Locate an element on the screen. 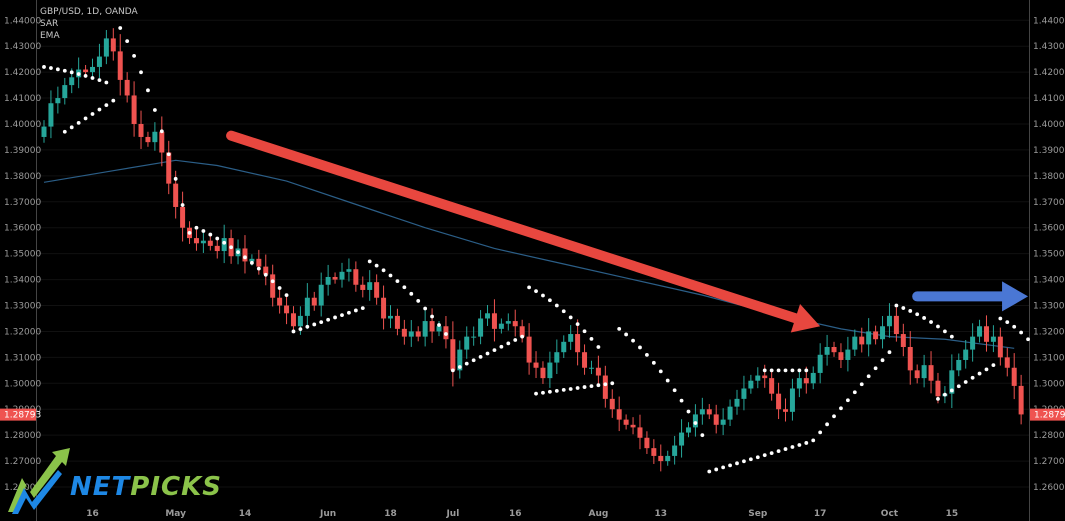 Image resolution: width=1065 pixels, height=521 pixels. y-tick-label-left: 1.31000 is located at coordinates (22, 358).